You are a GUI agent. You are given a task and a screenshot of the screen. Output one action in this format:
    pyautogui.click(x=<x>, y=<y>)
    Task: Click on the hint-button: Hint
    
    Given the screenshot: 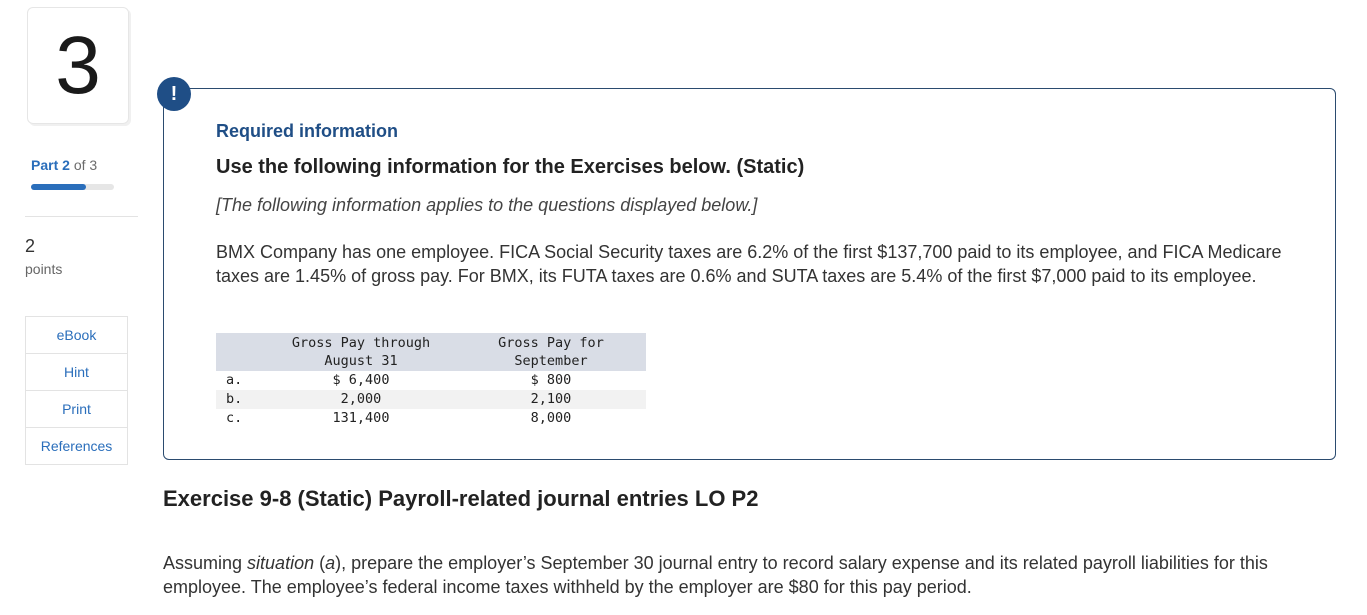 What is the action you would take?
    pyautogui.click(x=76, y=371)
    